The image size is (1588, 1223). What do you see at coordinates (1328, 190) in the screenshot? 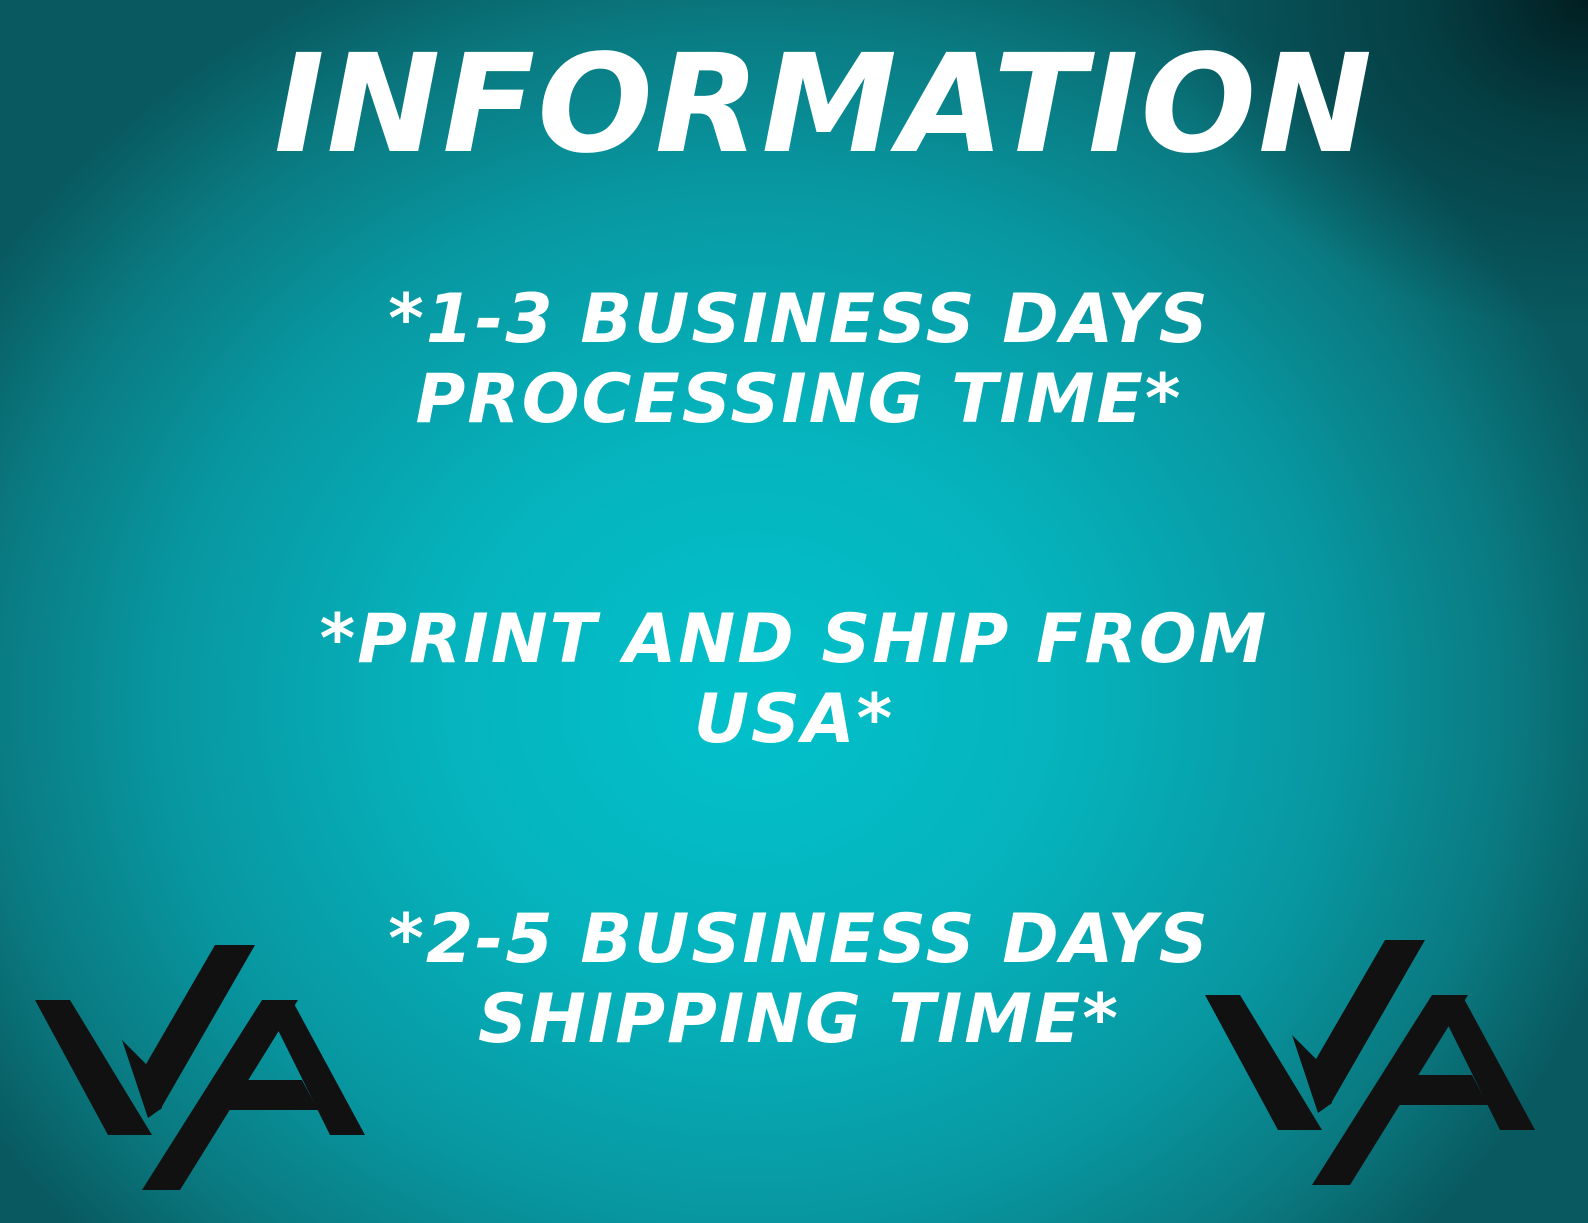
I see `corner-shadow` at bounding box center [1328, 190].